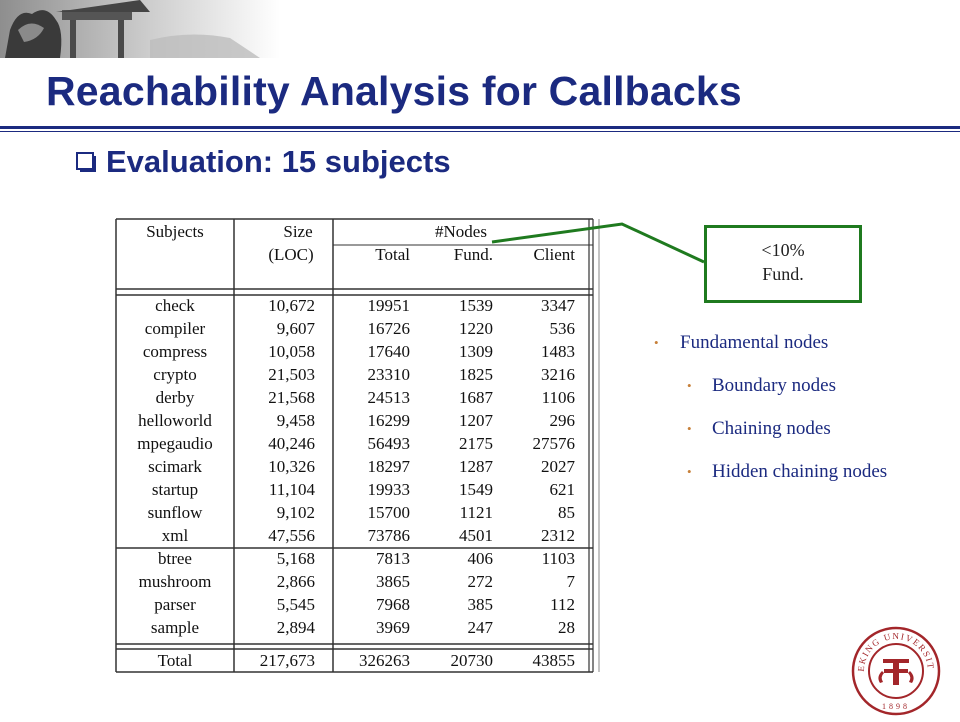 This screenshot has height=722, width=960. Describe the element at coordinates (389, 443) in the screenshot. I see `table-cell-total: 56493` at that location.